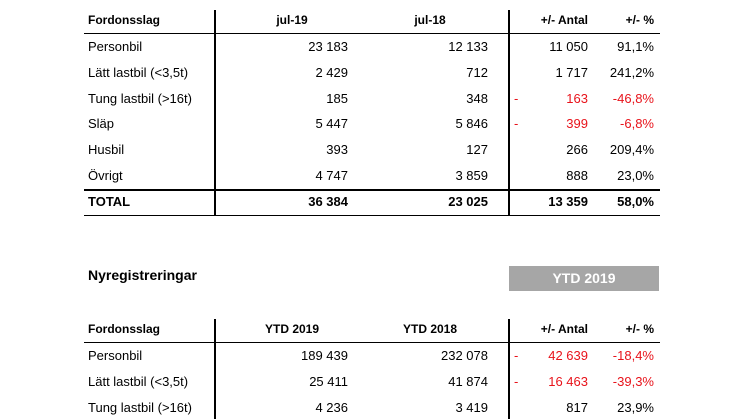 The width and height of the screenshot is (746, 420). Describe the element at coordinates (577, 150) in the screenshot. I see `diff-count-cell: 266` at that location.